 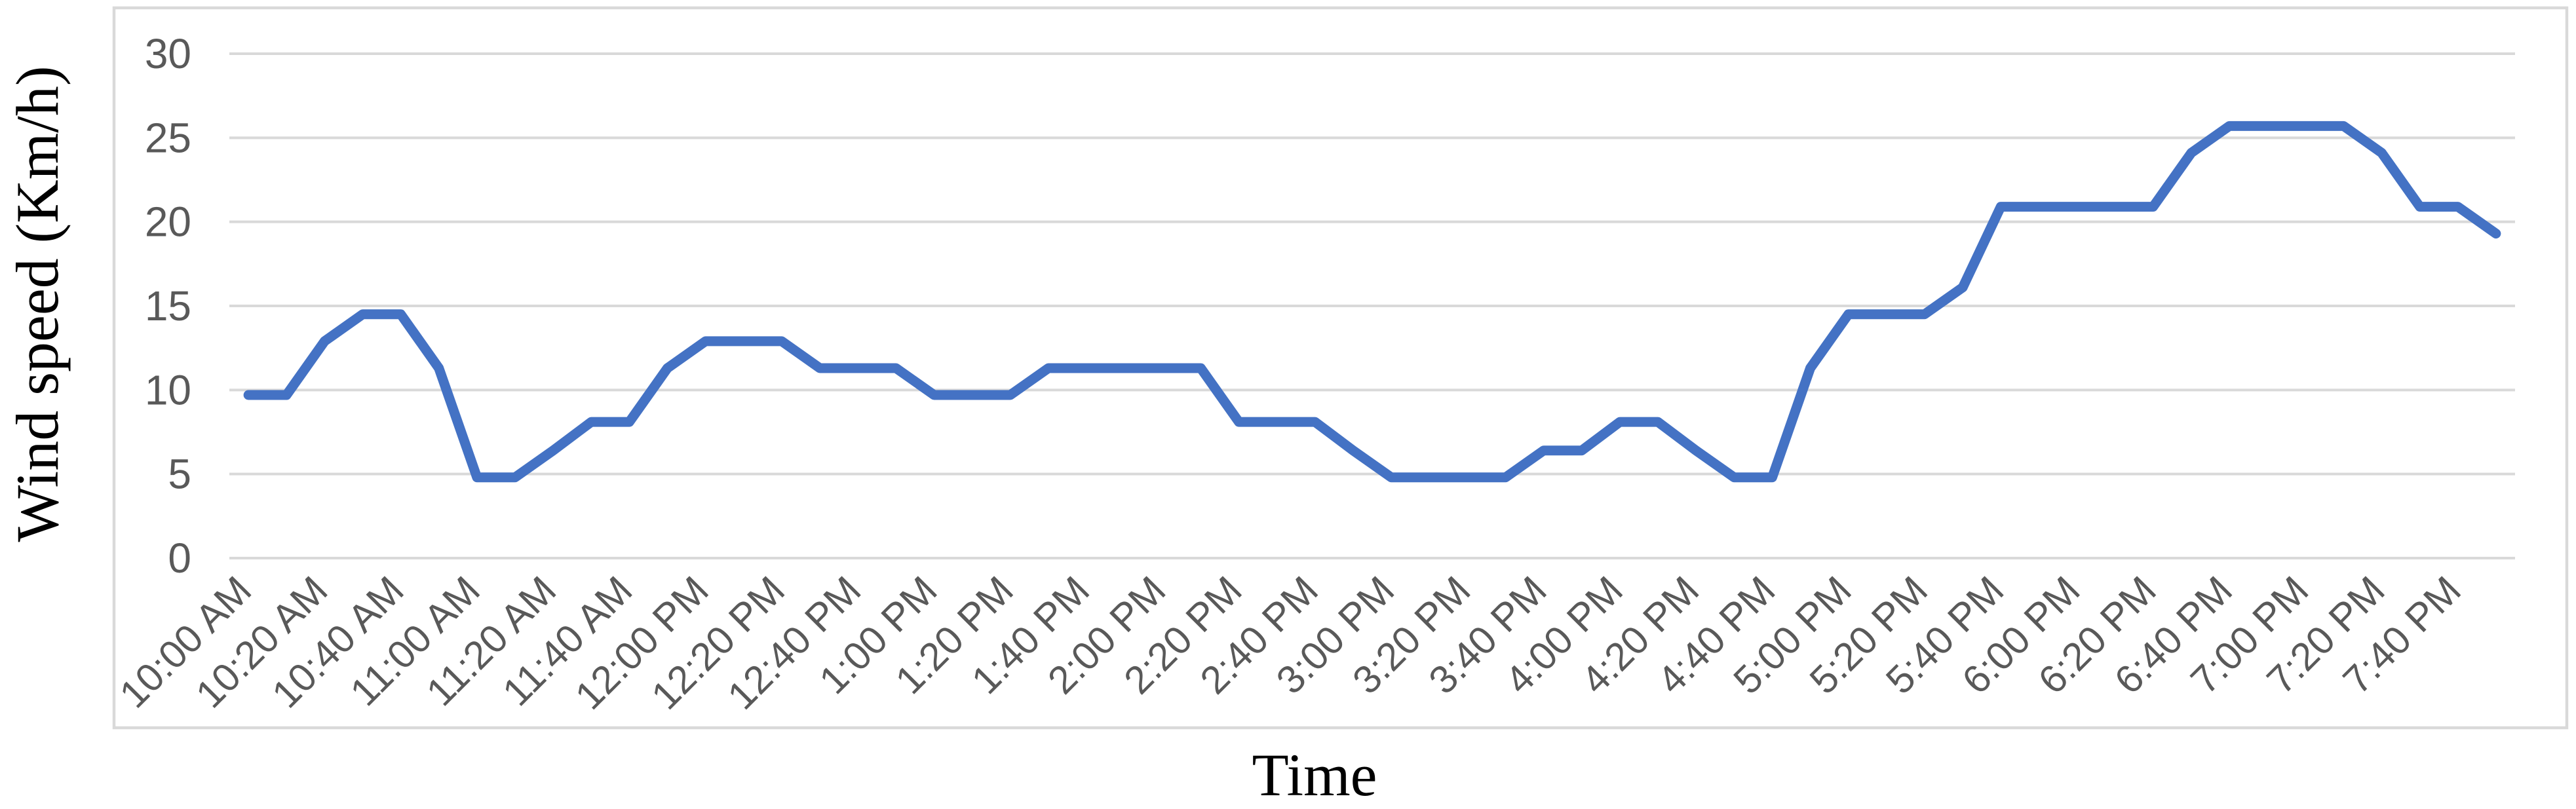 I want to click on y-tick-label: 15, so click(x=168, y=305).